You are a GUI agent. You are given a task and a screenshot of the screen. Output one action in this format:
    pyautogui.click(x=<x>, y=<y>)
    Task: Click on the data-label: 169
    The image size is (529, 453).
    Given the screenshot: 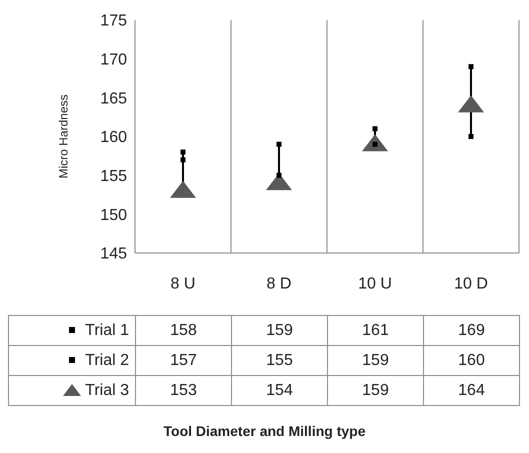 What is the action you would take?
    pyautogui.click(x=472, y=331)
    